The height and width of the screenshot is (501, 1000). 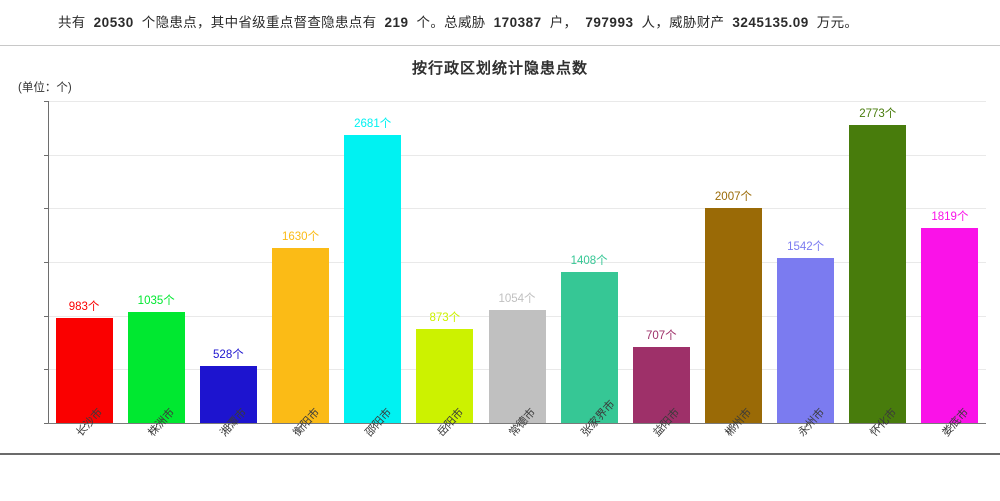 What do you see at coordinates (113, 22) in the screenshot?
I see `summary-total-points-value: 20530` at bounding box center [113, 22].